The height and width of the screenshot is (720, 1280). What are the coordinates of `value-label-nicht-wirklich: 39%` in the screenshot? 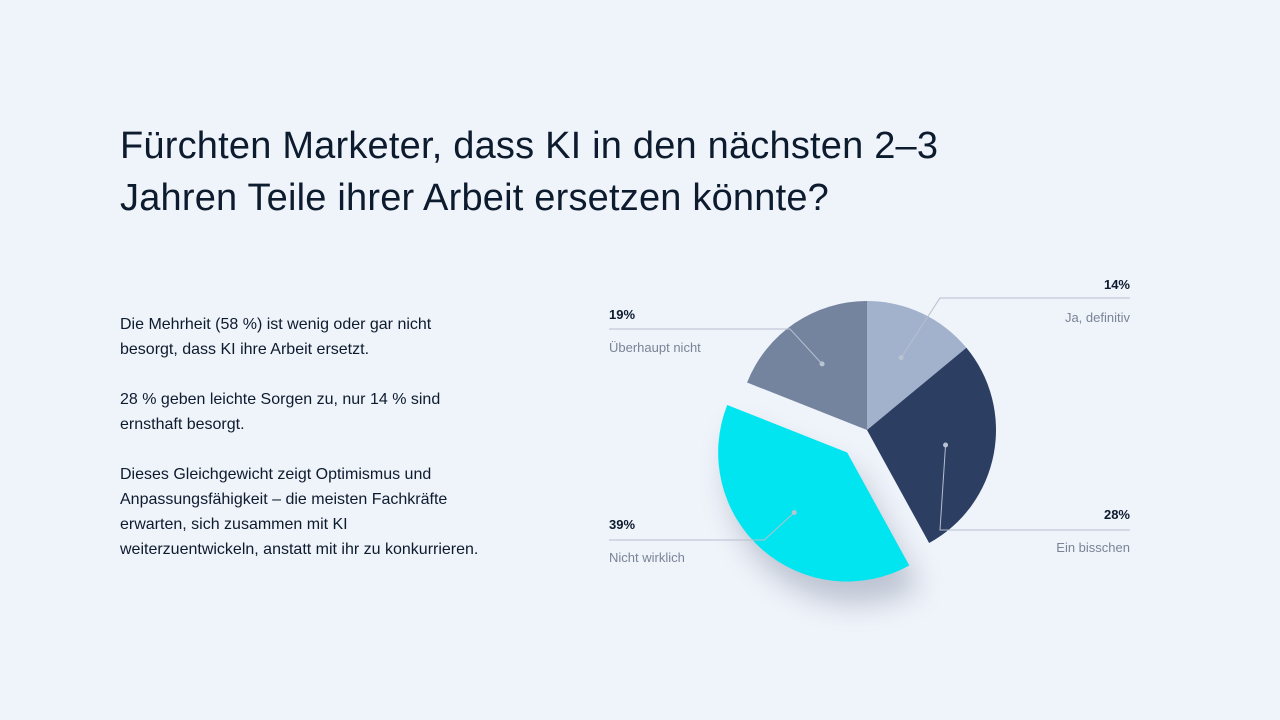 It's located at (622, 524).